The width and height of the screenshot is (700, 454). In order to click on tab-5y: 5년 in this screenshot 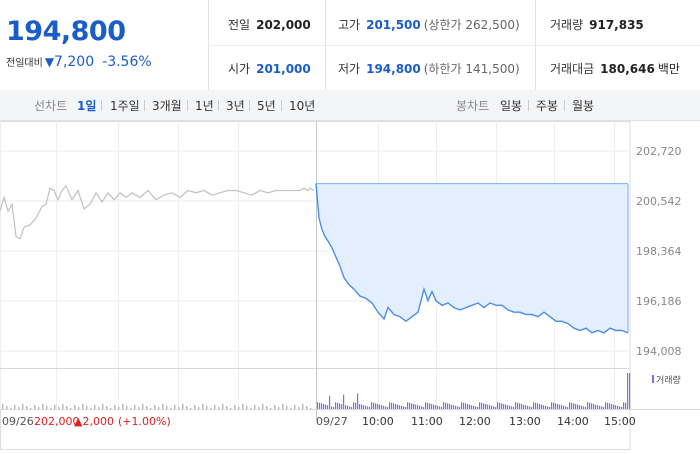, I will do `click(266, 106)`.